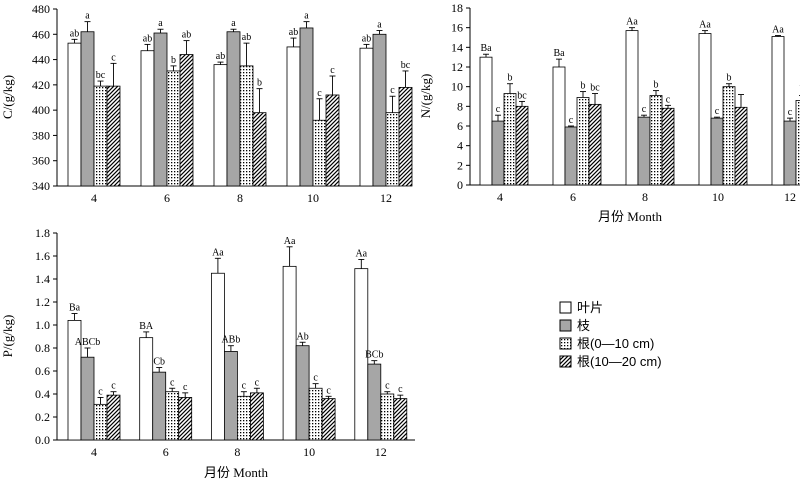 This screenshot has height=482, width=800. I want to click on y-tick-label: 4, so click(460, 146).